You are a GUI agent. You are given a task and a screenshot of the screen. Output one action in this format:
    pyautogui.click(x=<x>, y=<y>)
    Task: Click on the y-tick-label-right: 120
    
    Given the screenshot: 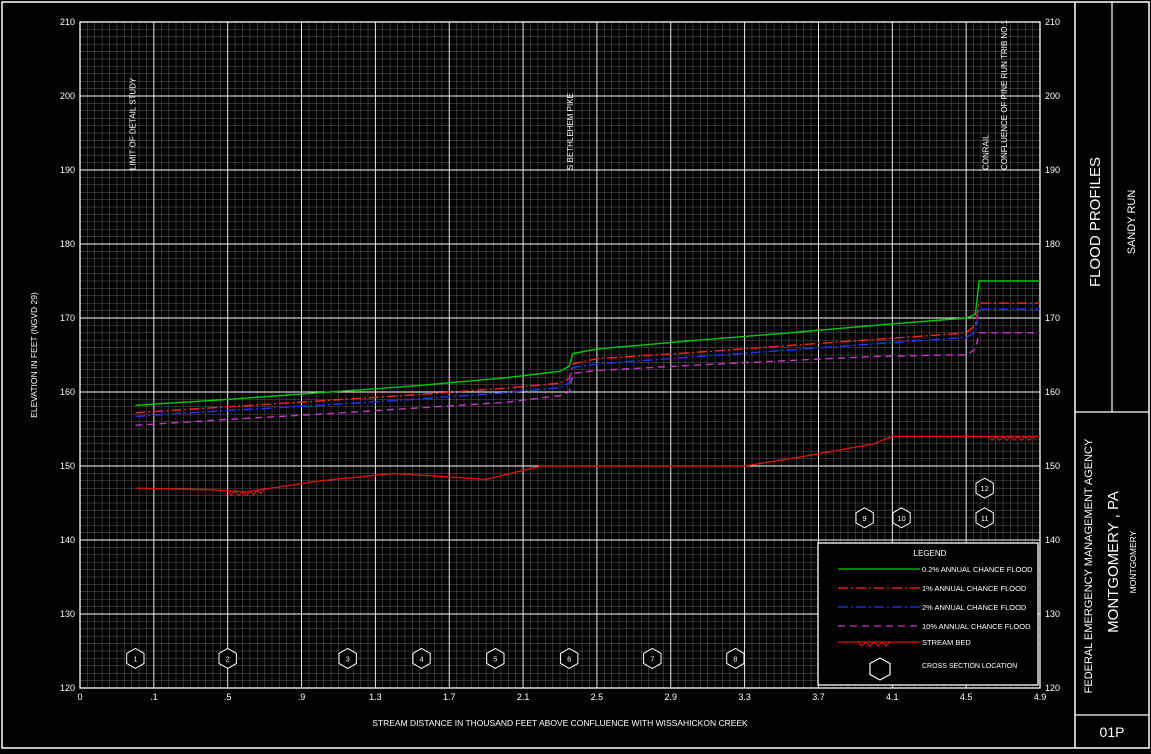 What is the action you would take?
    pyautogui.click(x=1052, y=688)
    